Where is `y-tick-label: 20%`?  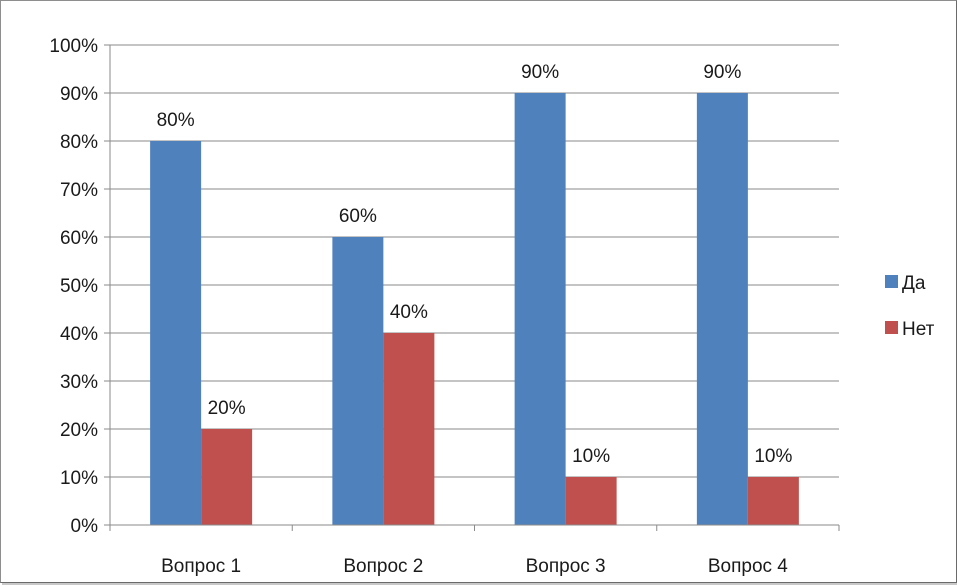
y-tick-label: 20% is located at coordinates (79, 430).